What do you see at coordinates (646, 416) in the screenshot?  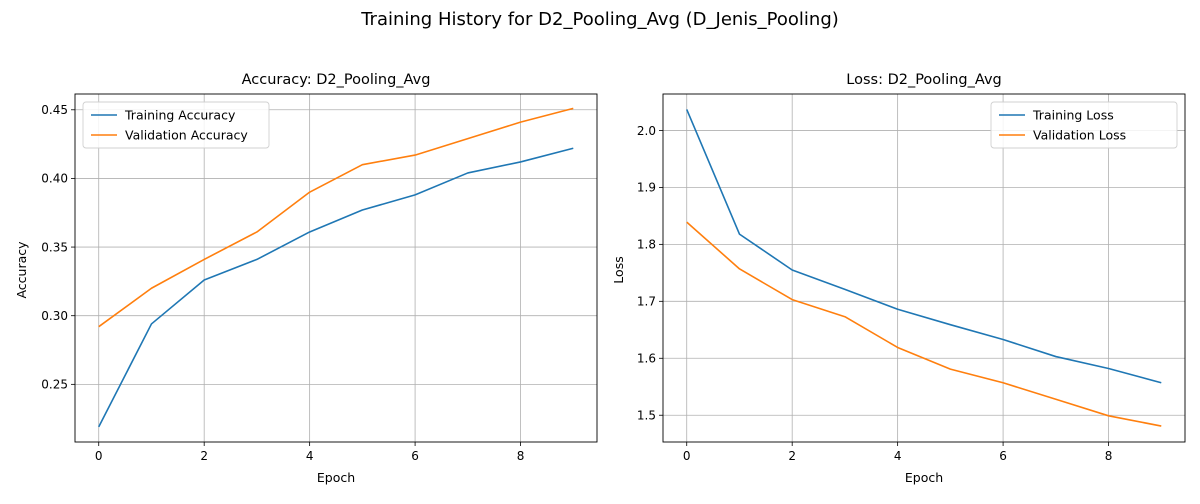 I see `y-tick-label: 1.5` at bounding box center [646, 416].